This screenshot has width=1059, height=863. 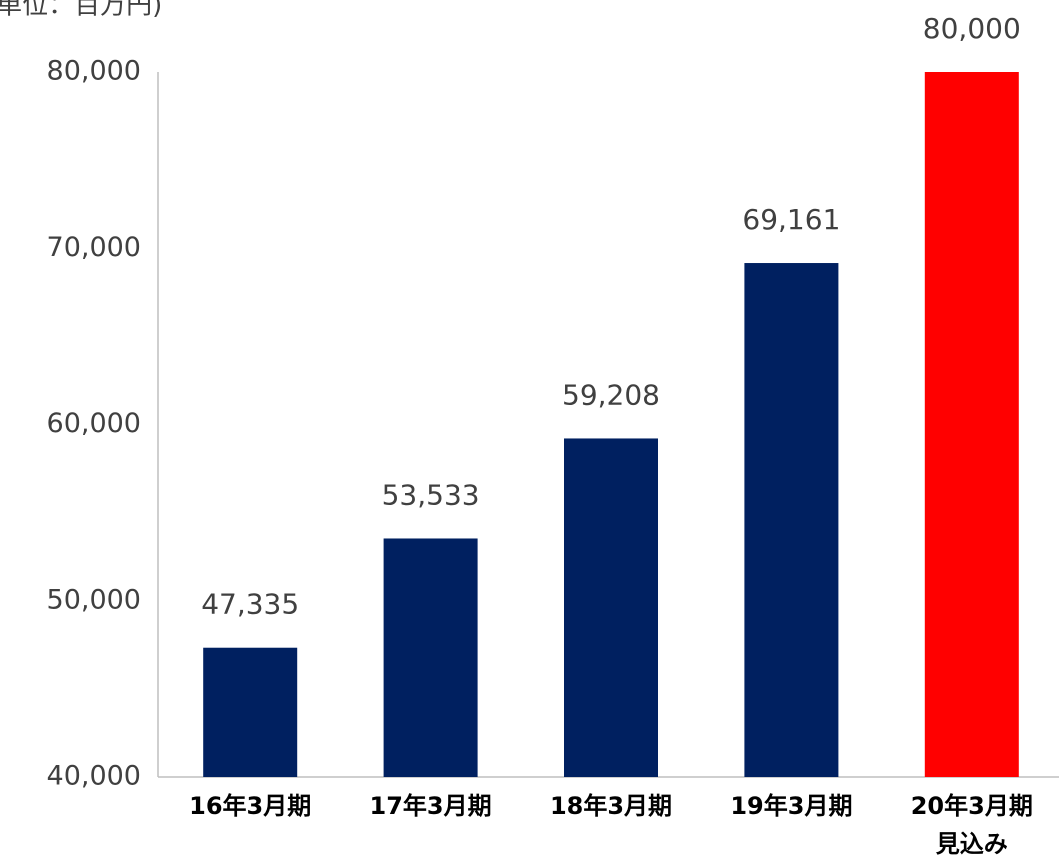 What do you see at coordinates (250, 604) in the screenshot?
I see `value-label: 47,335` at bounding box center [250, 604].